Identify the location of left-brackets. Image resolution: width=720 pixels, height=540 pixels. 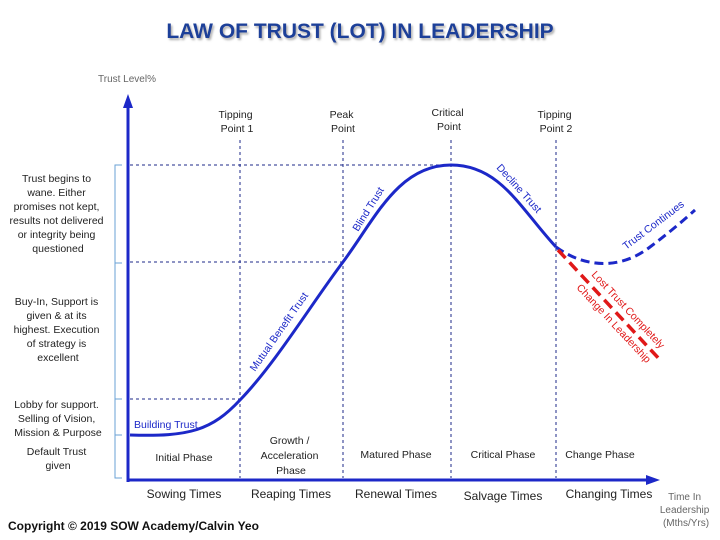
(118, 321).